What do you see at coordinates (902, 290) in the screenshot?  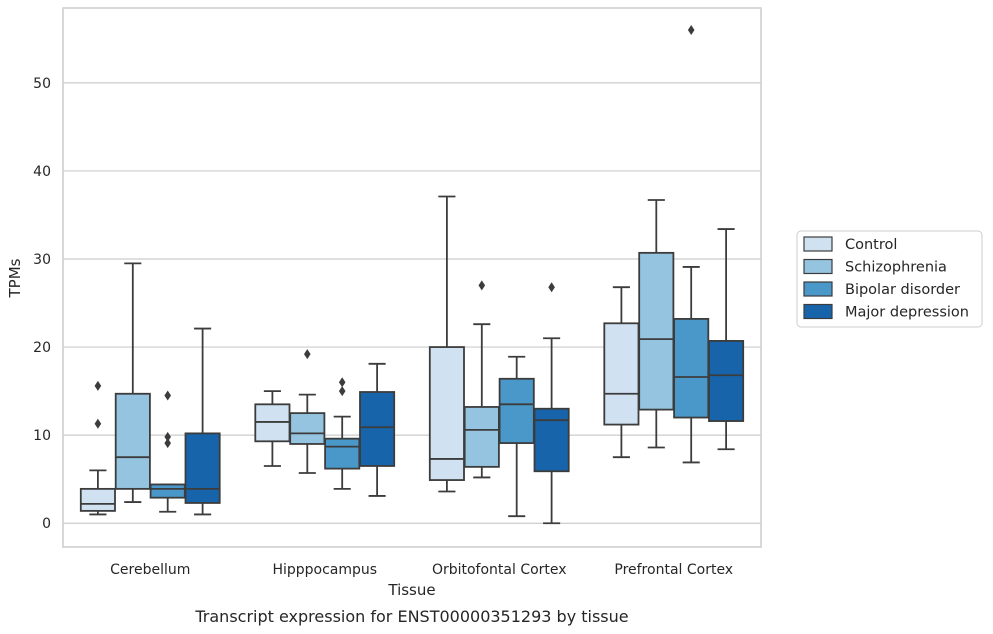 I see `legend-label: Bipolar disorder` at bounding box center [902, 290].